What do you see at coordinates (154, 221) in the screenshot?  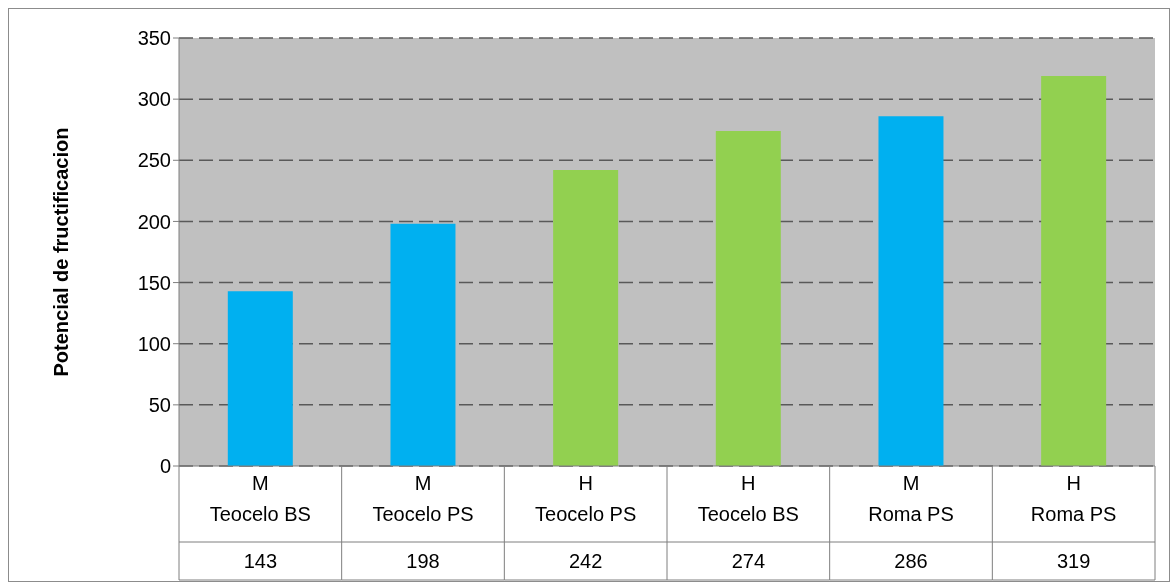 I see `y-tick-label: 200` at bounding box center [154, 221].